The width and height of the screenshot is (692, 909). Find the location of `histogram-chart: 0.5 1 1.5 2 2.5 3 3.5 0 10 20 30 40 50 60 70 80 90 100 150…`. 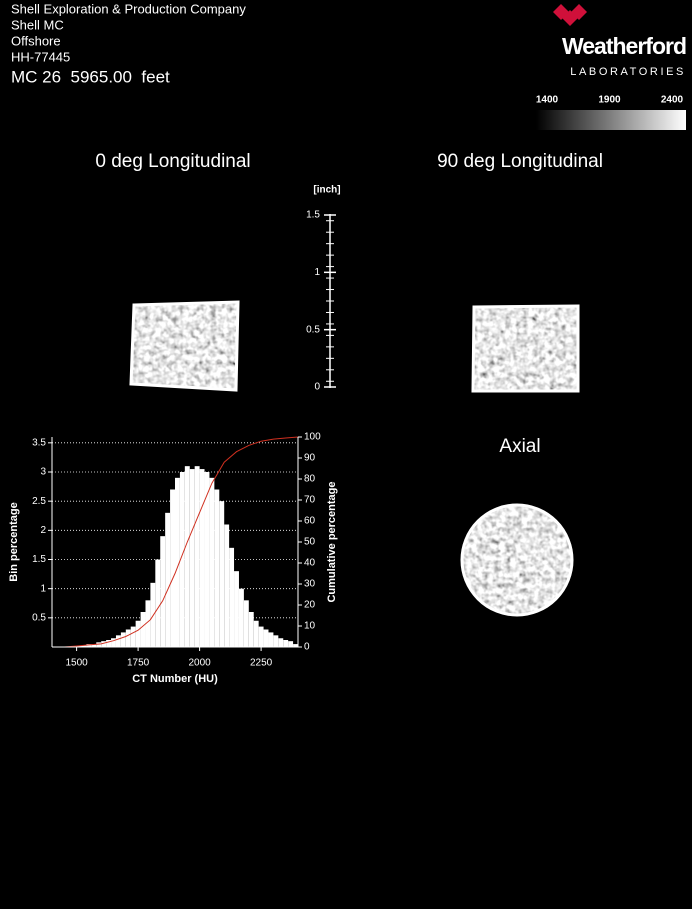

histogram-chart: 0.5 1 1.5 2 2.5 3 3.5 0 10 20 30 40 50 60 70 80 90 100 150… is located at coordinates (173, 558).